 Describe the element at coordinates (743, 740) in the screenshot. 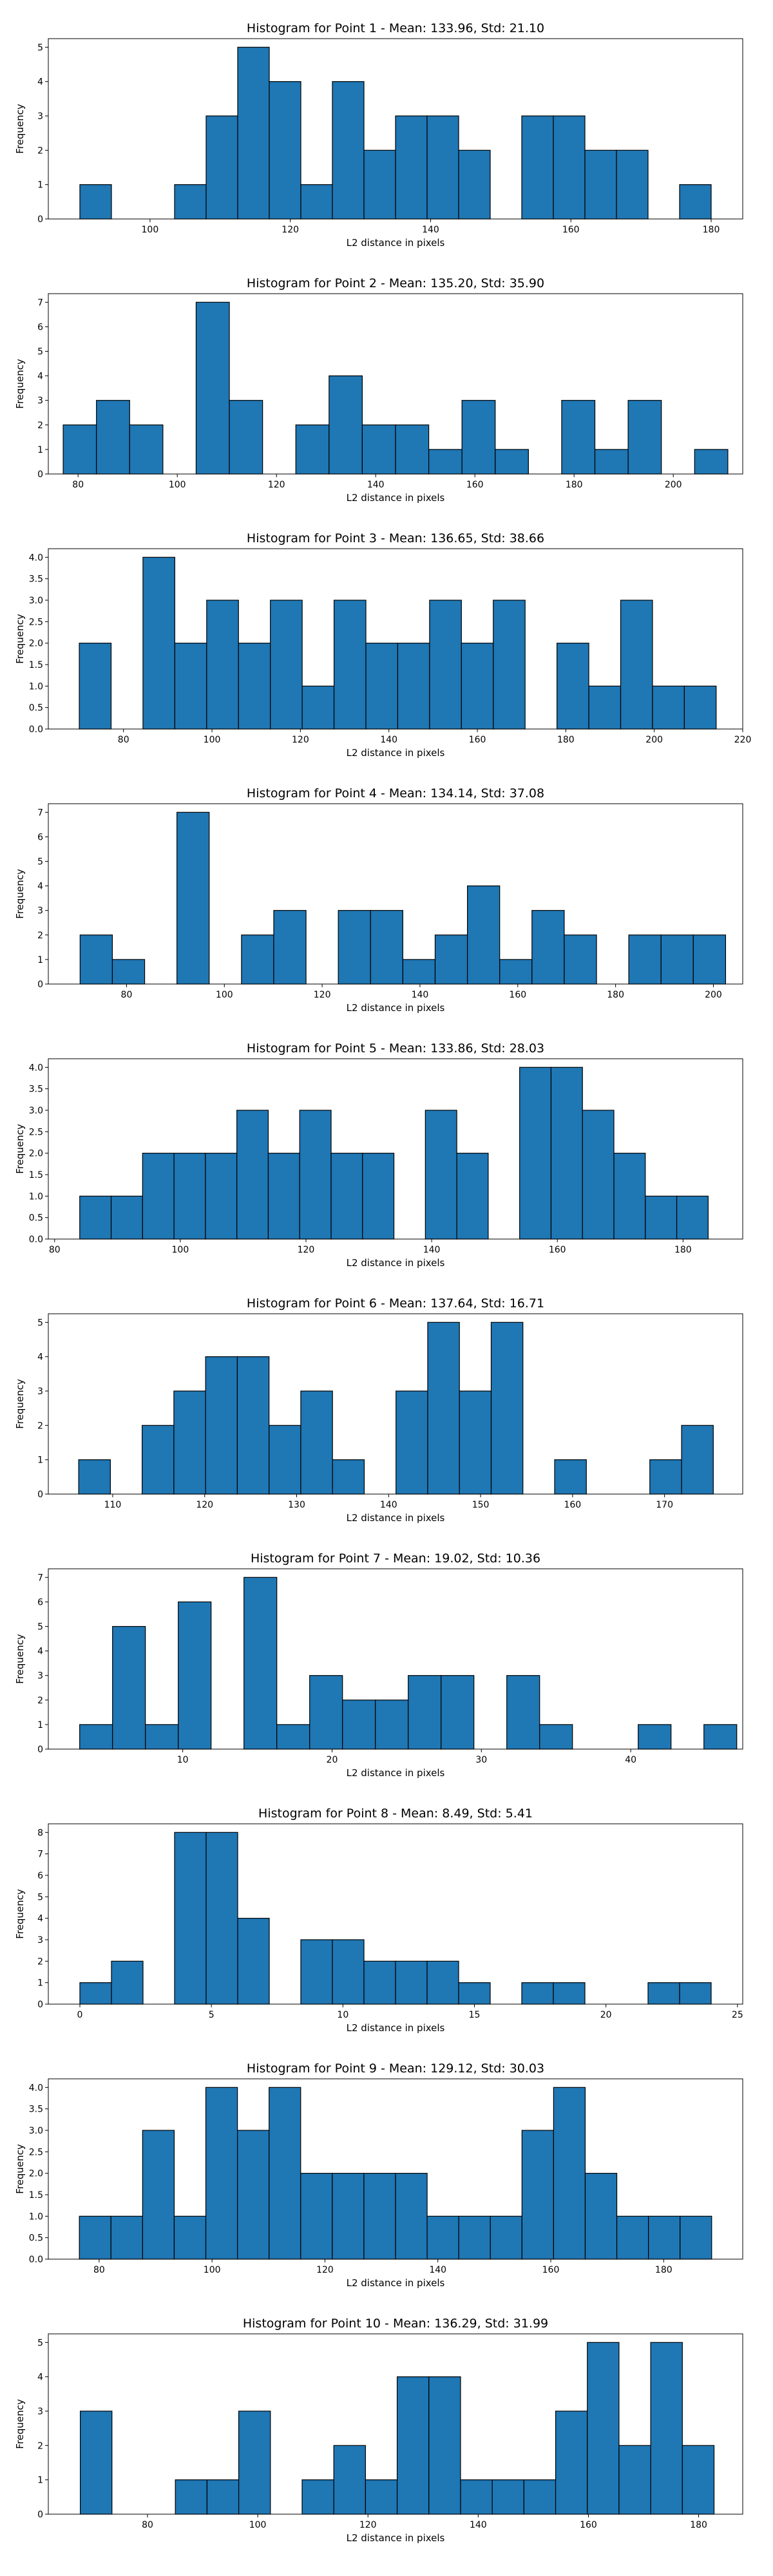

I see `x-tick-label: 220` at that location.